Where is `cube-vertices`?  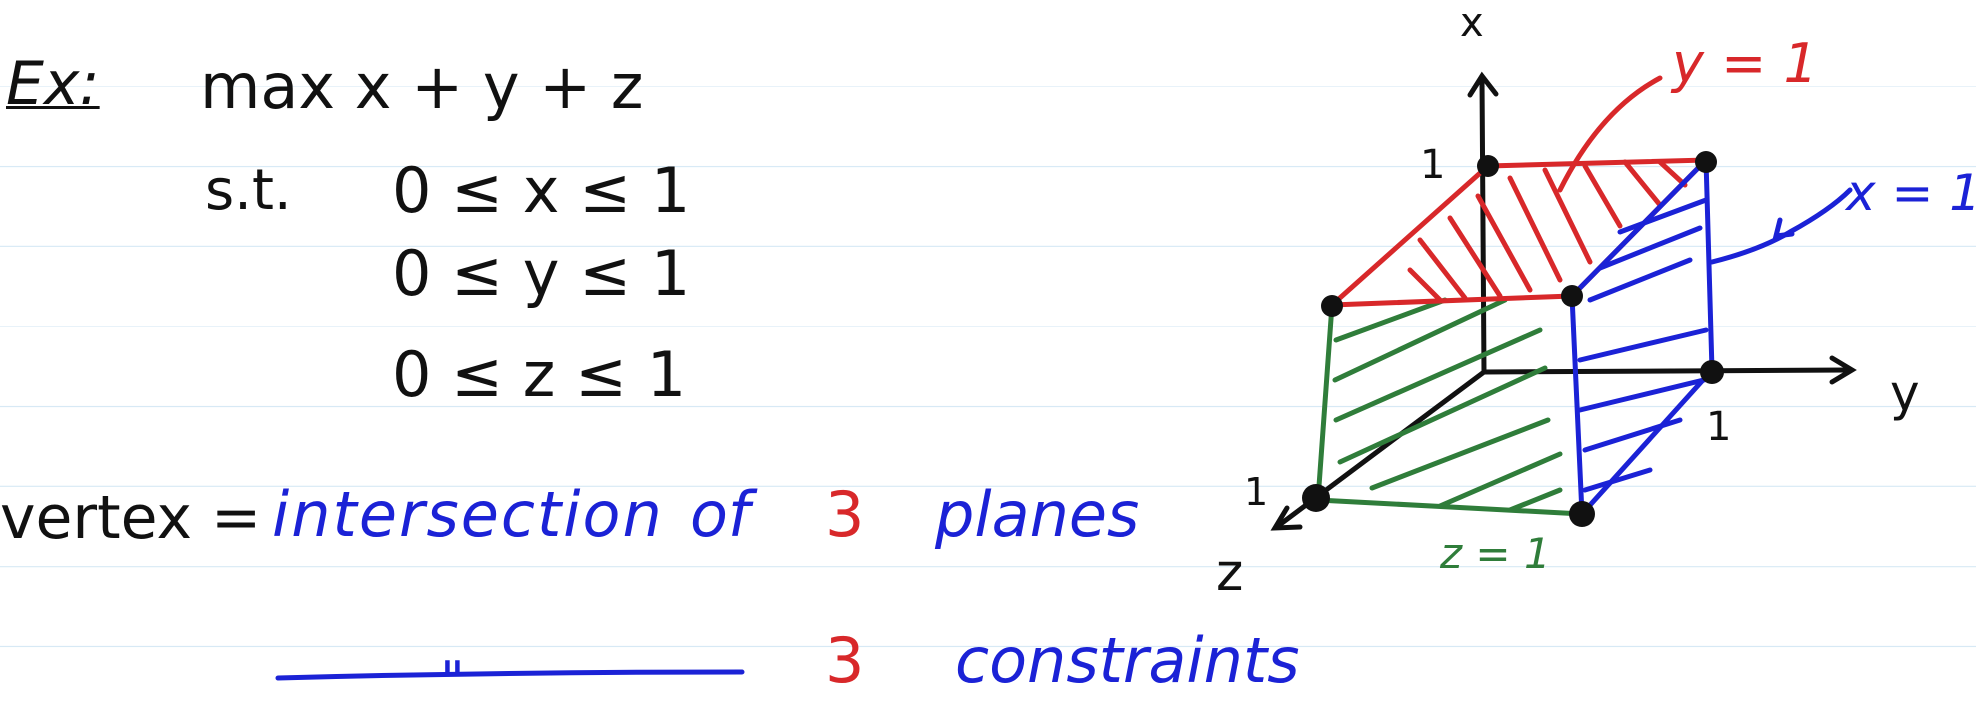
cube-vertices is located at coordinates (1513, 339).